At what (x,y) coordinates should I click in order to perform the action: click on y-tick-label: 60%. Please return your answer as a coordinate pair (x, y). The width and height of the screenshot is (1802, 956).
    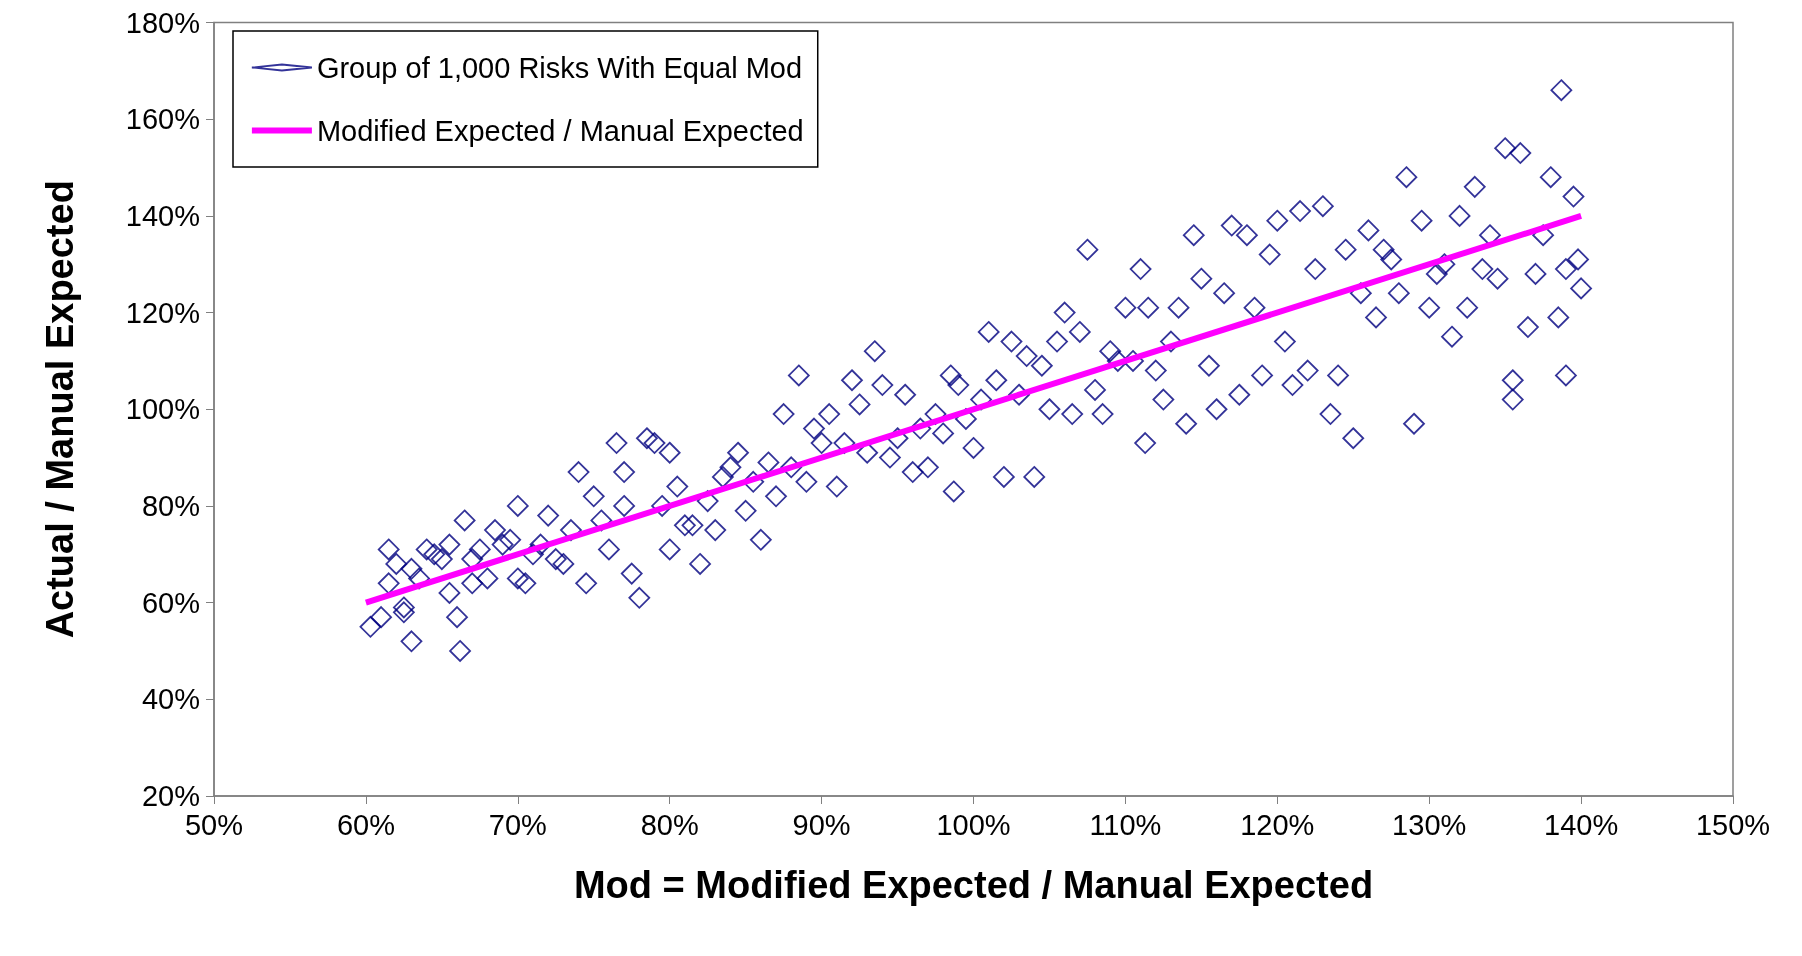
    Looking at the image, I should click on (170, 602).